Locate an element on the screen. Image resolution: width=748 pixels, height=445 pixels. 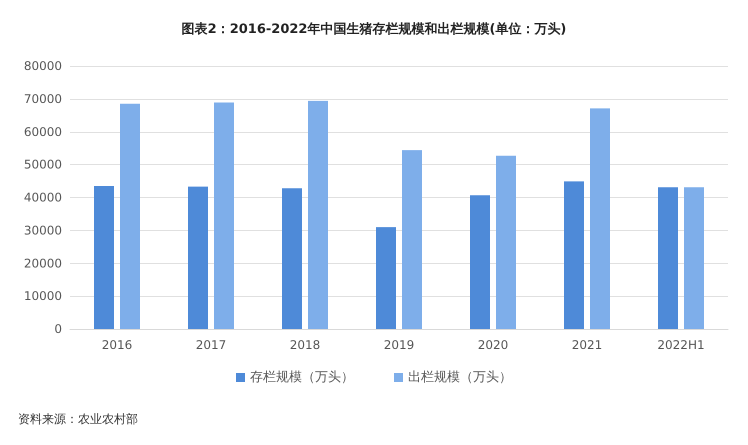
y-tick-label: 10000 is located at coordinates (43, 296).